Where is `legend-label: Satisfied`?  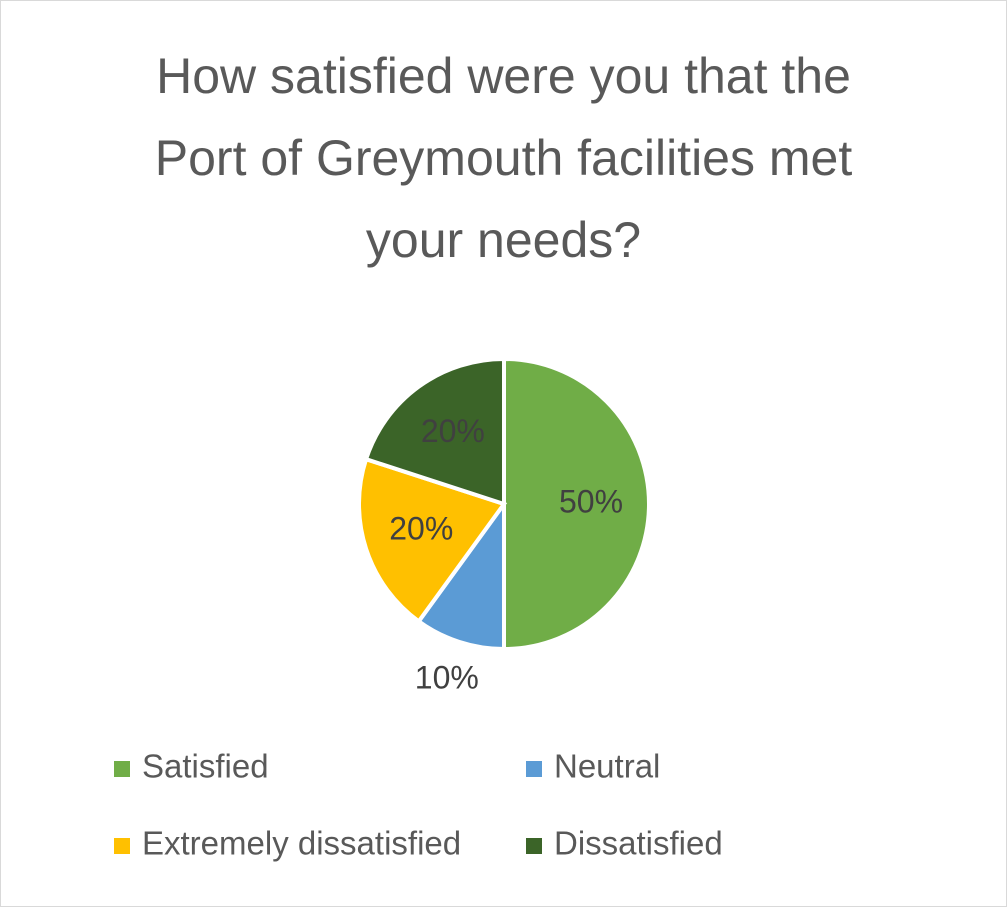 legend-label: Satisfied is located at coordinates (205, 766).